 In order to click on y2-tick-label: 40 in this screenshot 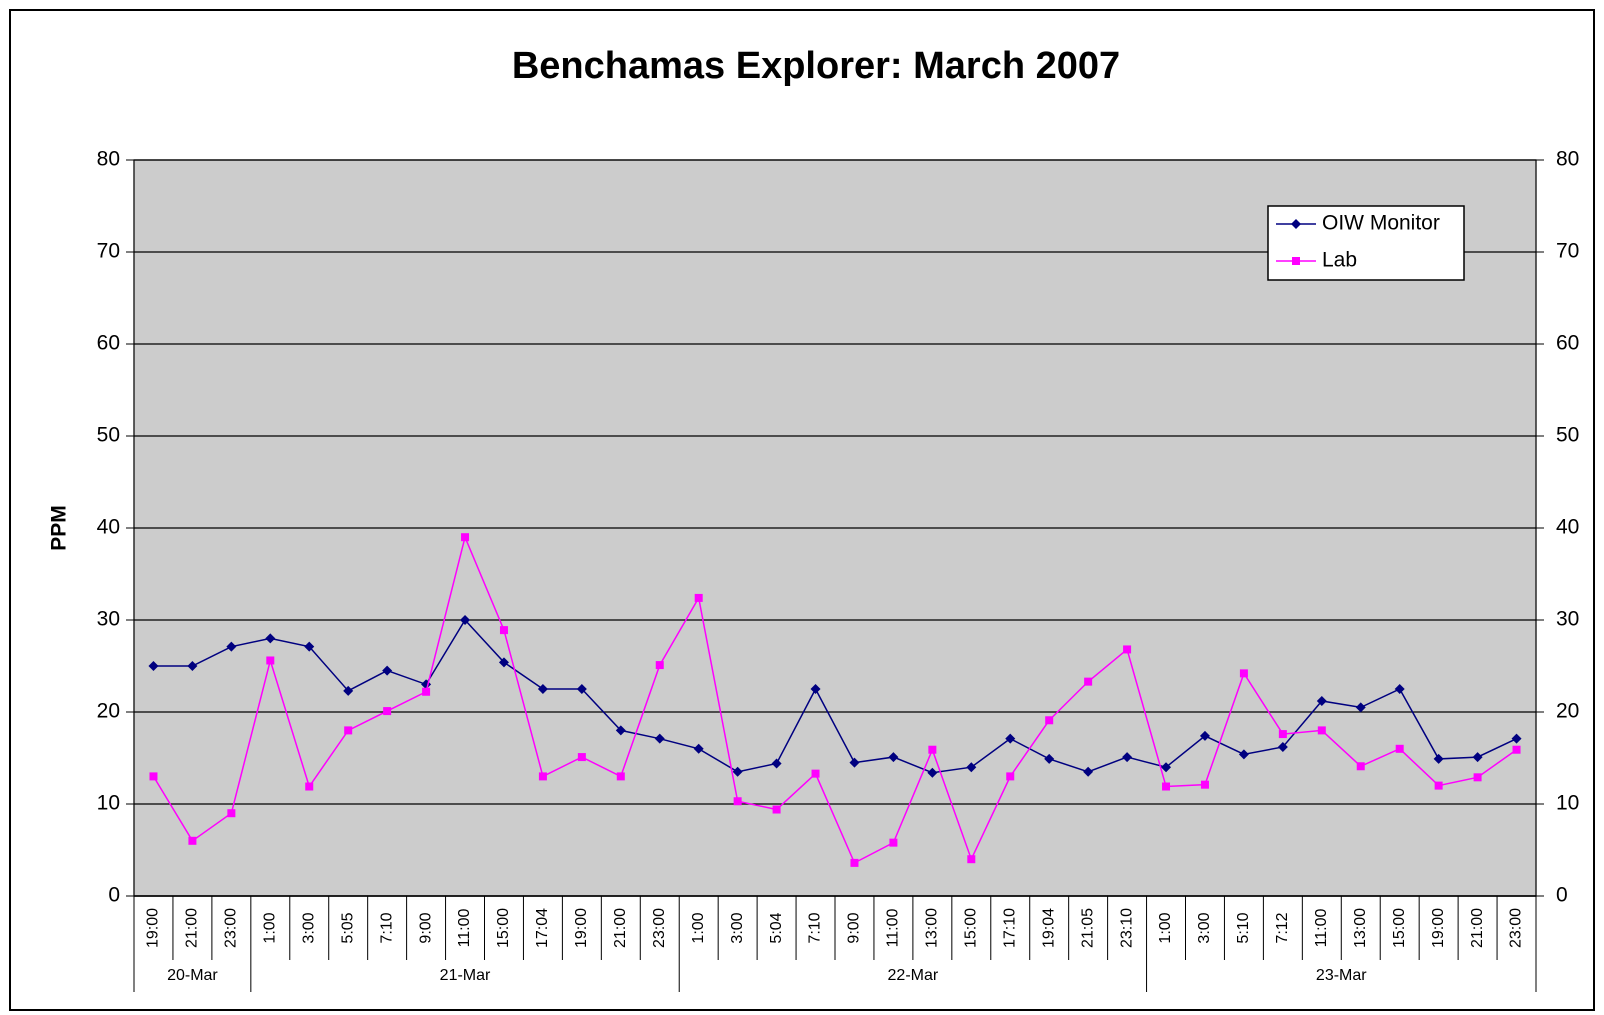, I will do `click(1567, 527)`.